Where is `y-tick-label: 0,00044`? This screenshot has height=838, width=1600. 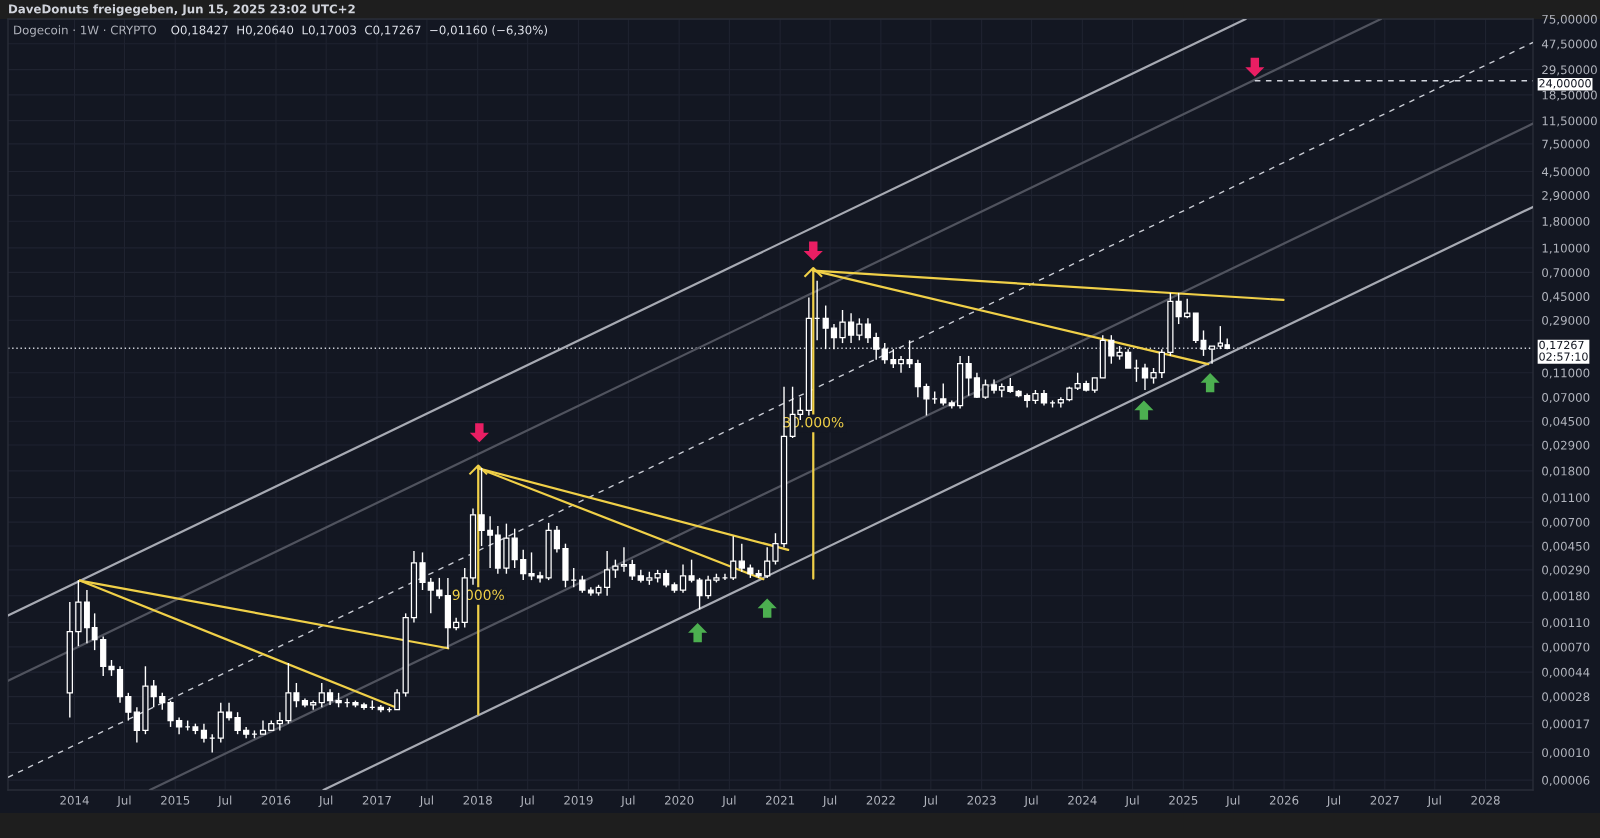 y-tick-label: 0,00044 is located at coordinates (1566, 672).